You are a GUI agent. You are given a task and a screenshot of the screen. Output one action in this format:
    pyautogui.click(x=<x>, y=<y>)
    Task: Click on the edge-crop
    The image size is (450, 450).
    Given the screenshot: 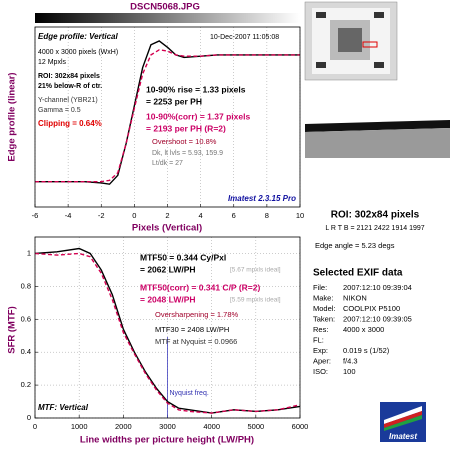 What is the action you would take?
    pyautogui.click(x=377, y=136)
    